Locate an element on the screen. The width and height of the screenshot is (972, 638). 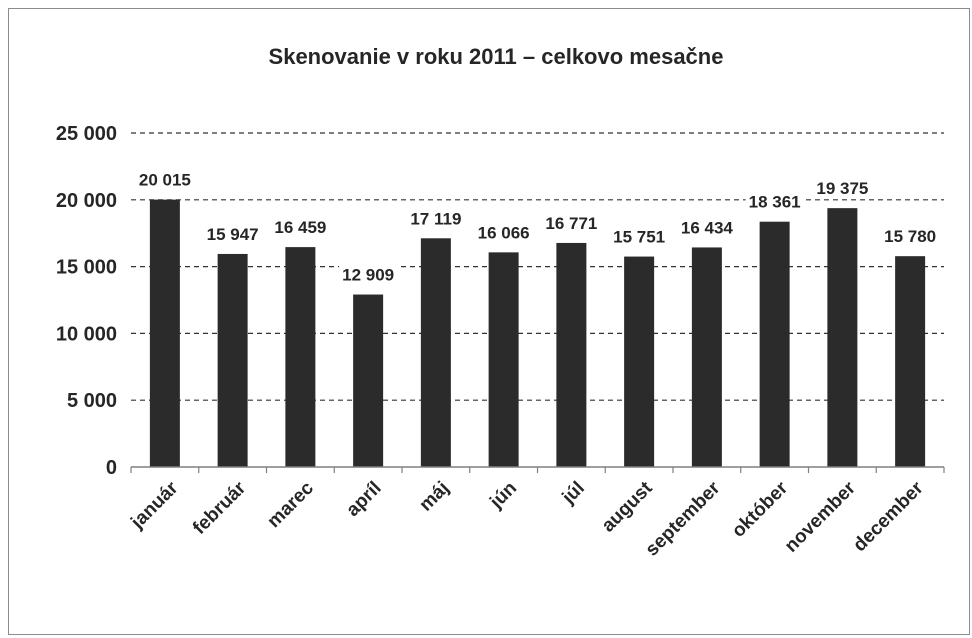
y-tick-label: 20 000 is located at coordinates (86, 201).